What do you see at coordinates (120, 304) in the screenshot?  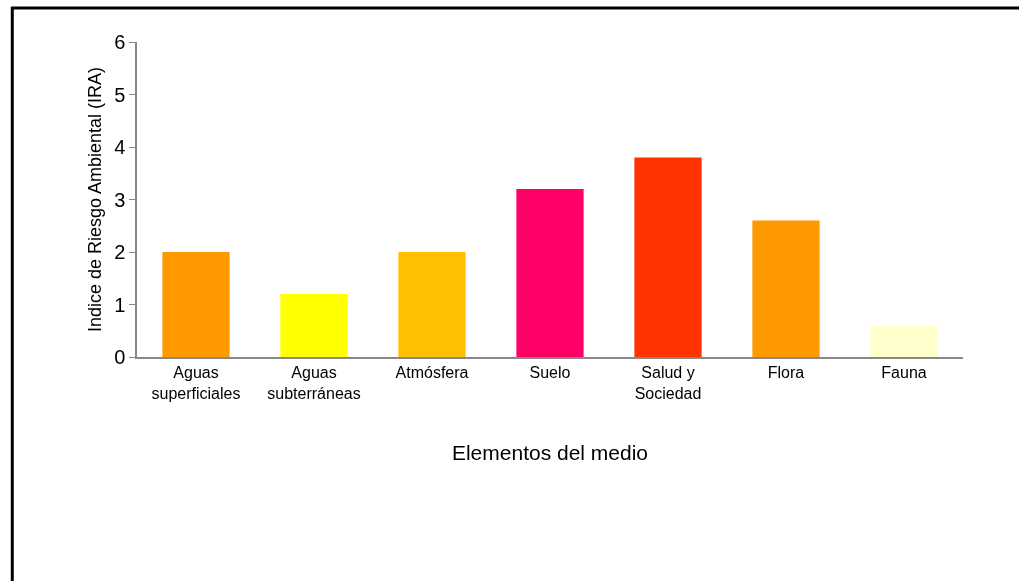 I see `y-tick-label: 1` at bounding box center [120, 304].